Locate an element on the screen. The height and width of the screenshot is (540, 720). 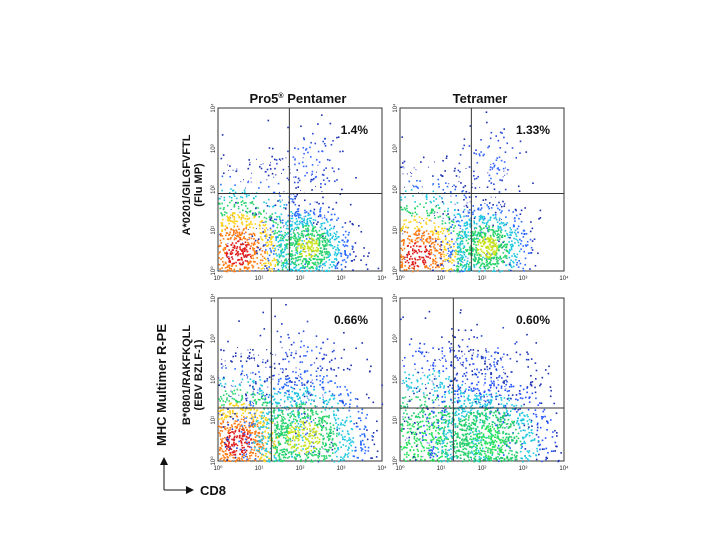
y-tick-label: 10³ is located at coordinates (214, 148).